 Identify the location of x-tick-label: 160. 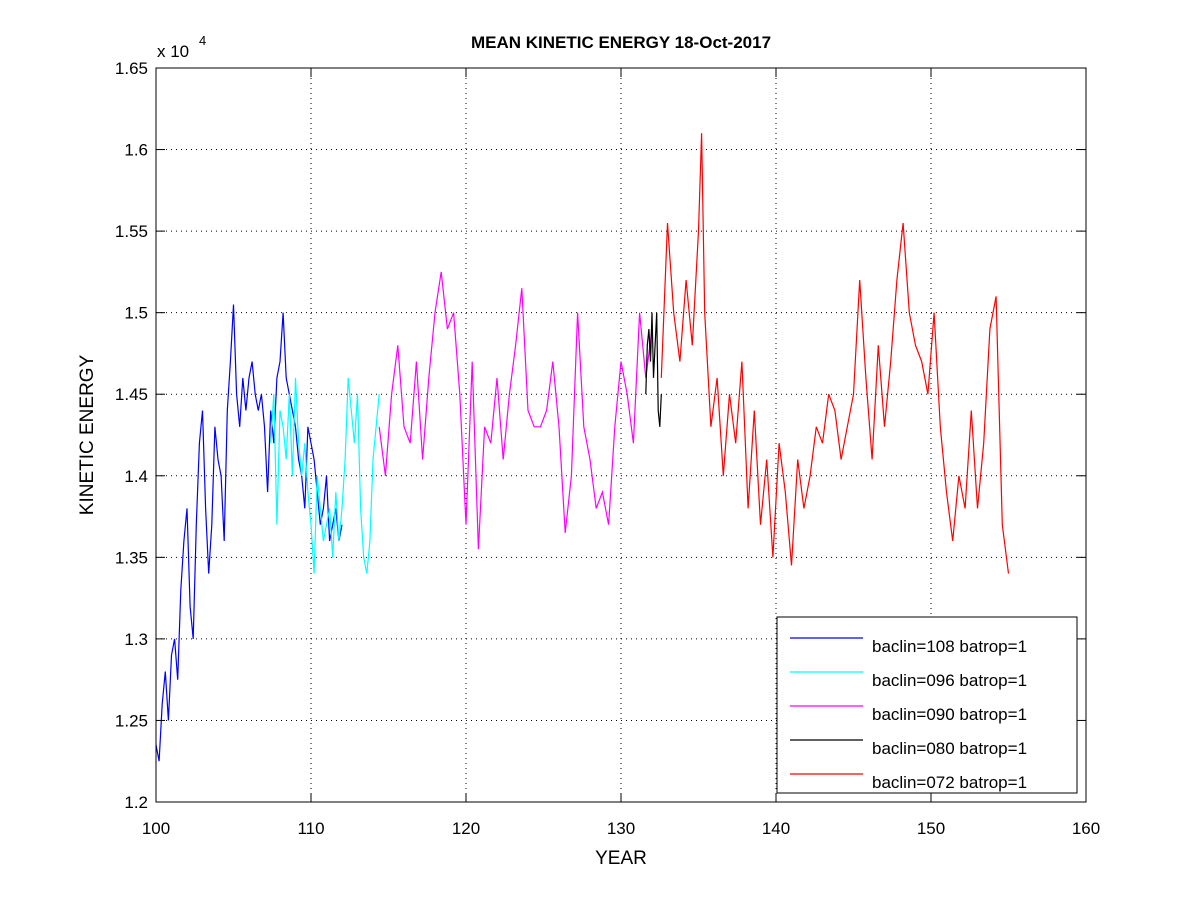
(1086, 828).